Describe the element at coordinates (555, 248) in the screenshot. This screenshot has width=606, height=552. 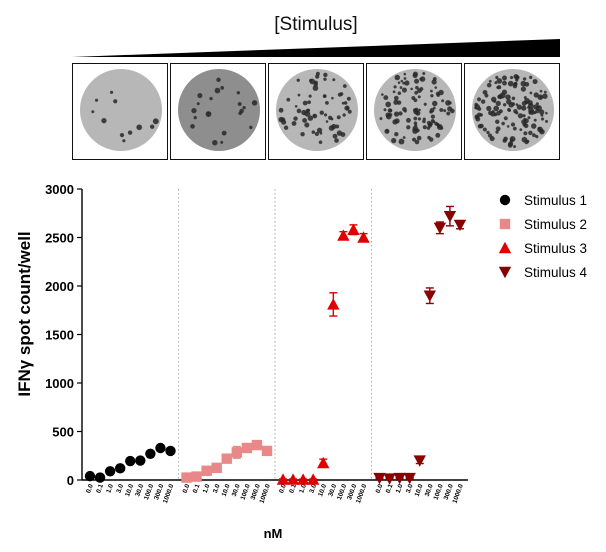
I see `legend-label: Stimulus 3` at that location.